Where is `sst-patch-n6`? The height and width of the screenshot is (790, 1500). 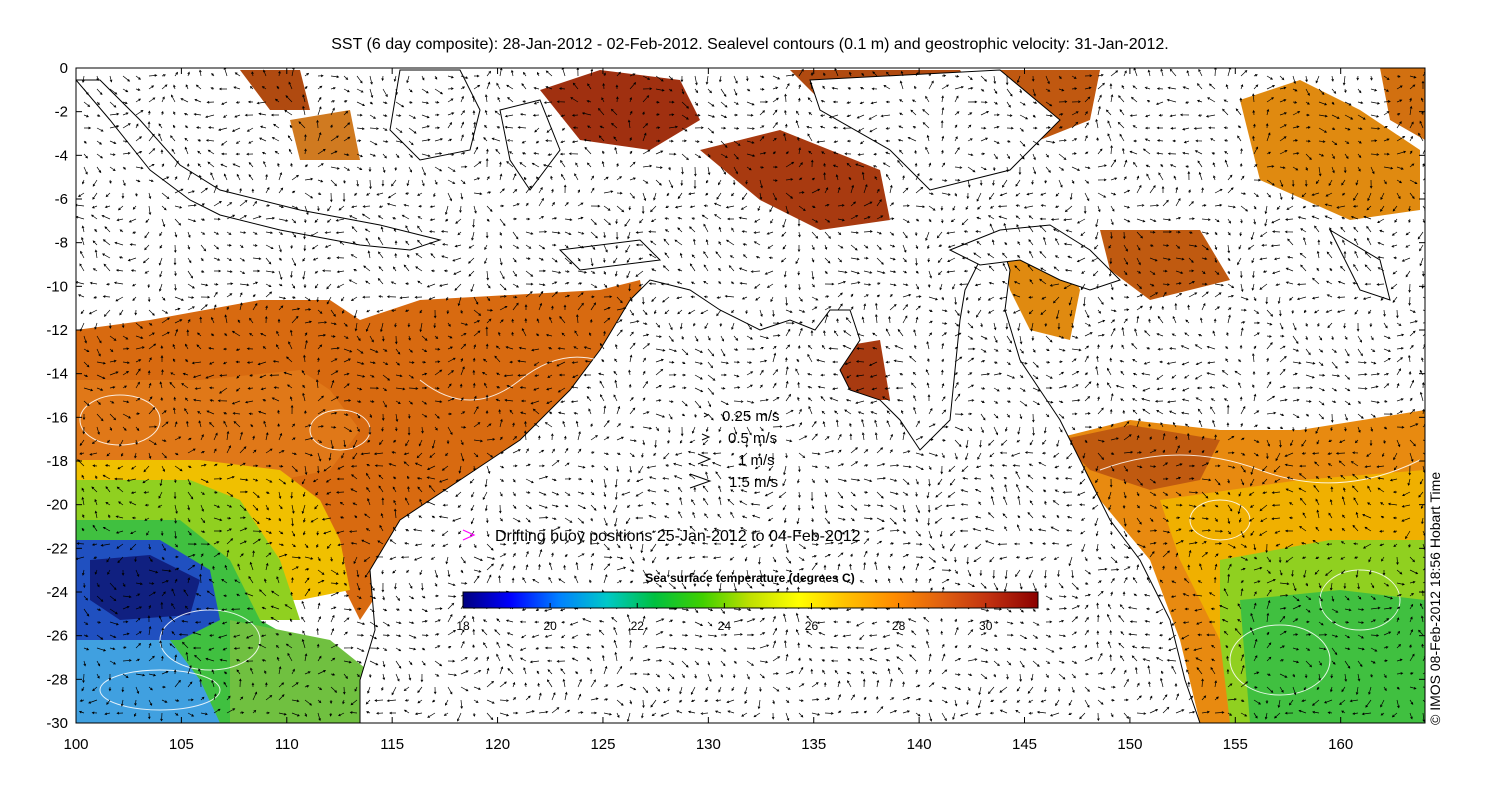 sst-patch-n6 is located at coordinates (325, 135).